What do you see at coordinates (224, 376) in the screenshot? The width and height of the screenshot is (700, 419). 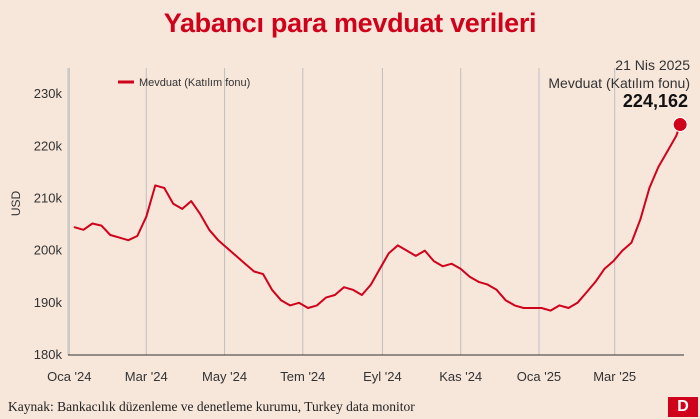 I see `x-tick-label: May '24` at bounding box center [224, 376].